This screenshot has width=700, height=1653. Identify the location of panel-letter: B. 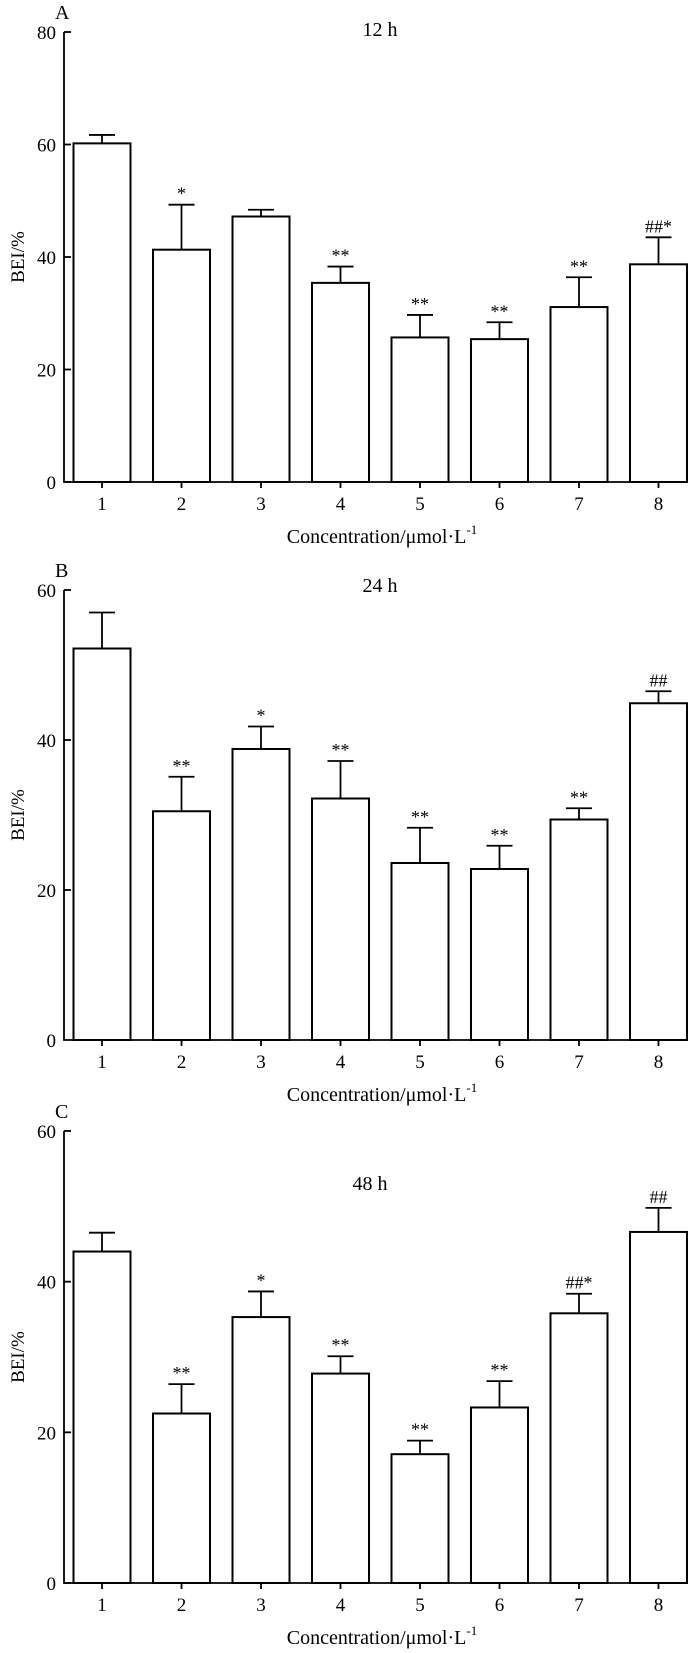
(61, 571).